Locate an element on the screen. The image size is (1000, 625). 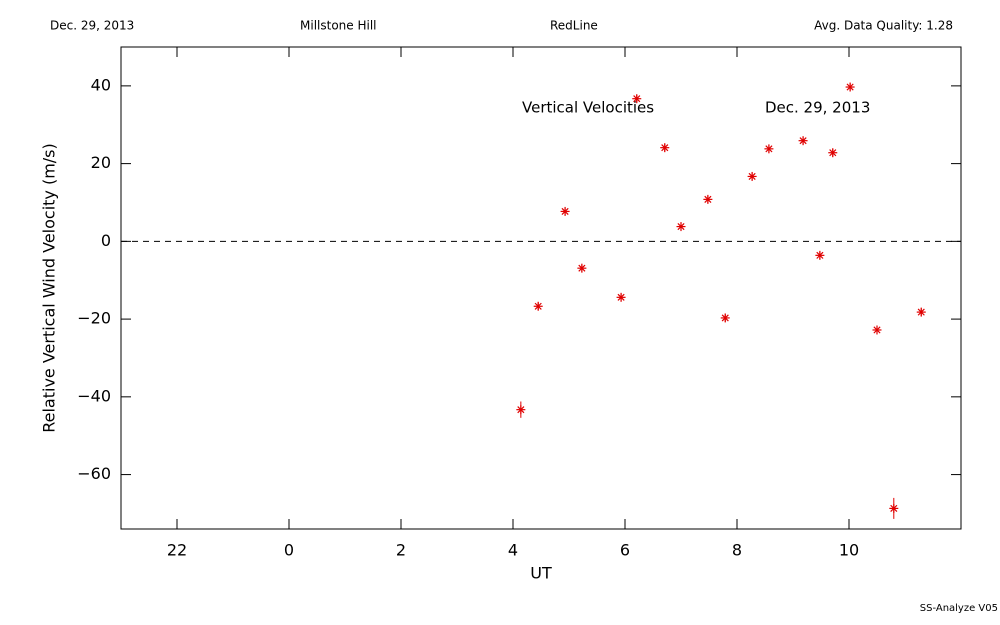
y-tick-label: 40 is located at coordinates (101, 84).